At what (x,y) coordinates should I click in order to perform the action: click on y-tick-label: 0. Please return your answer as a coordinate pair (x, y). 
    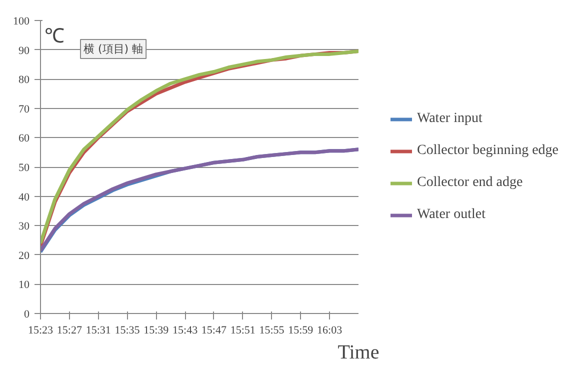
    Looking at the image, I should click on (27, 314).